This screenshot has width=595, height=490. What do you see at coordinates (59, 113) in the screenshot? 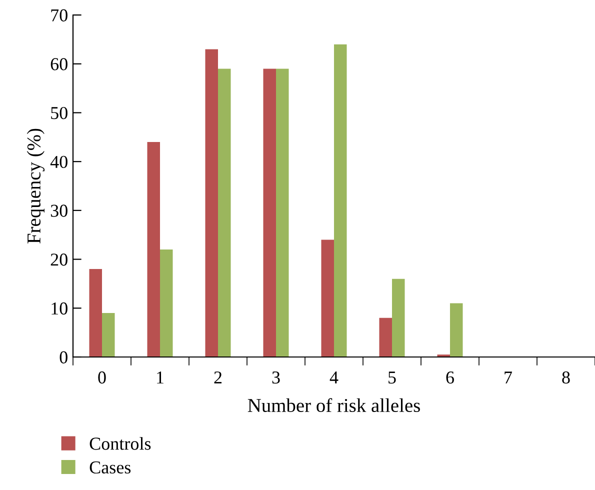
I see `y-tick-label: 50` at bounding box center [59, 113].